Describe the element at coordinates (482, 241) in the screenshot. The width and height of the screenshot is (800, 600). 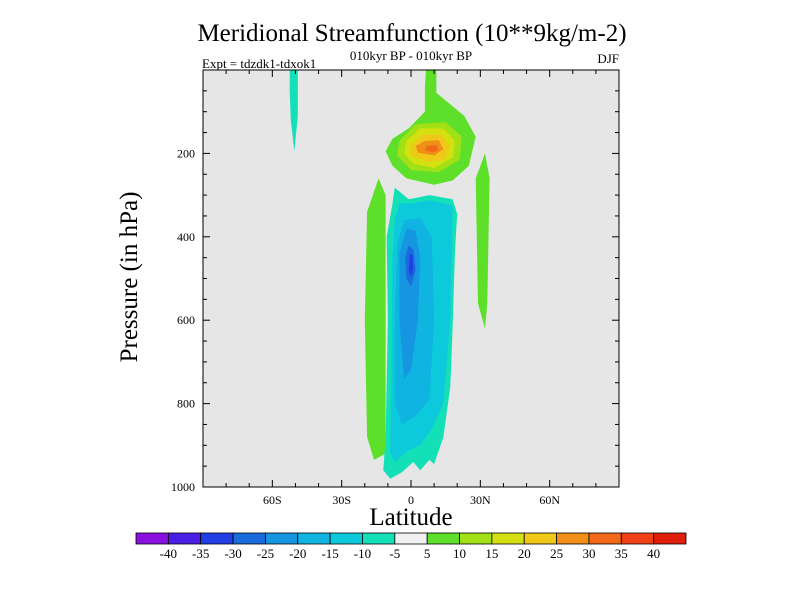
I see `contour-positive-band-north` at that location.